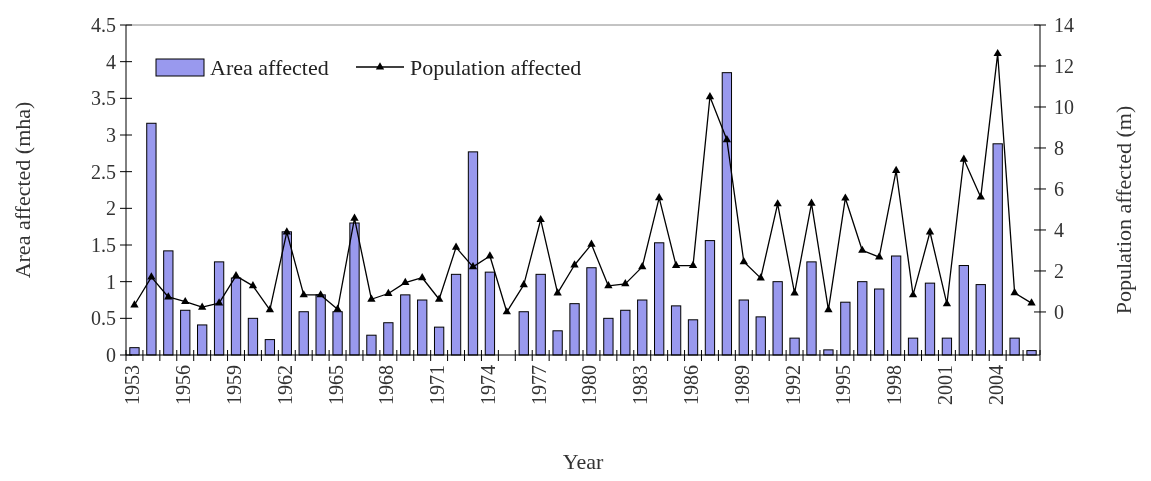  What do you see at coordinates (1064, 65) in the screenshot?
I see `y2-tick-label: 12` at bounding box center [1064, 65].